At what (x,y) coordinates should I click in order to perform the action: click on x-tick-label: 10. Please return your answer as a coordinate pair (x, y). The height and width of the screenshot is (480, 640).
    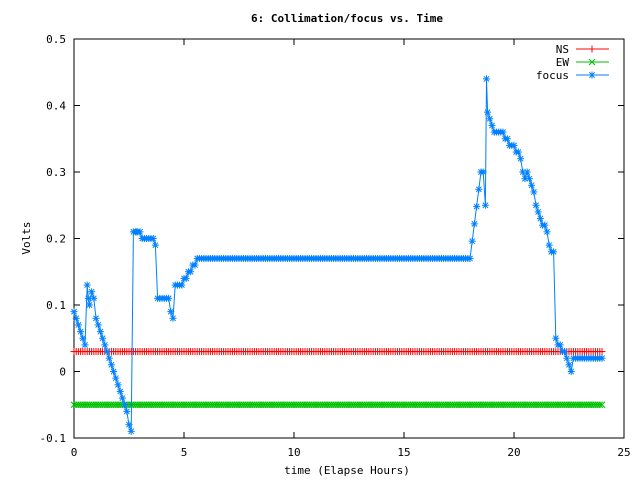
    Looking at the image, I should click on (293, 452).